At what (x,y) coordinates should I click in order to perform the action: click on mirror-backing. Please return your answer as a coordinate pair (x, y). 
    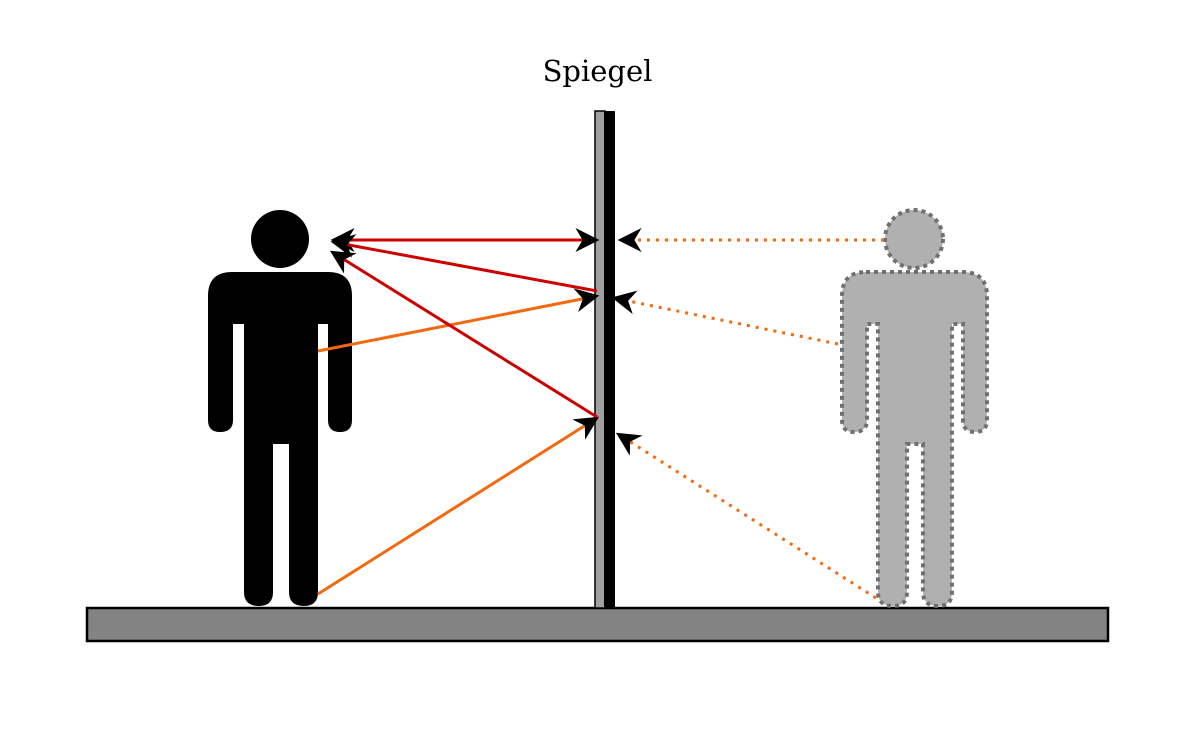
    Looking at the image, I should click on (609, 359).